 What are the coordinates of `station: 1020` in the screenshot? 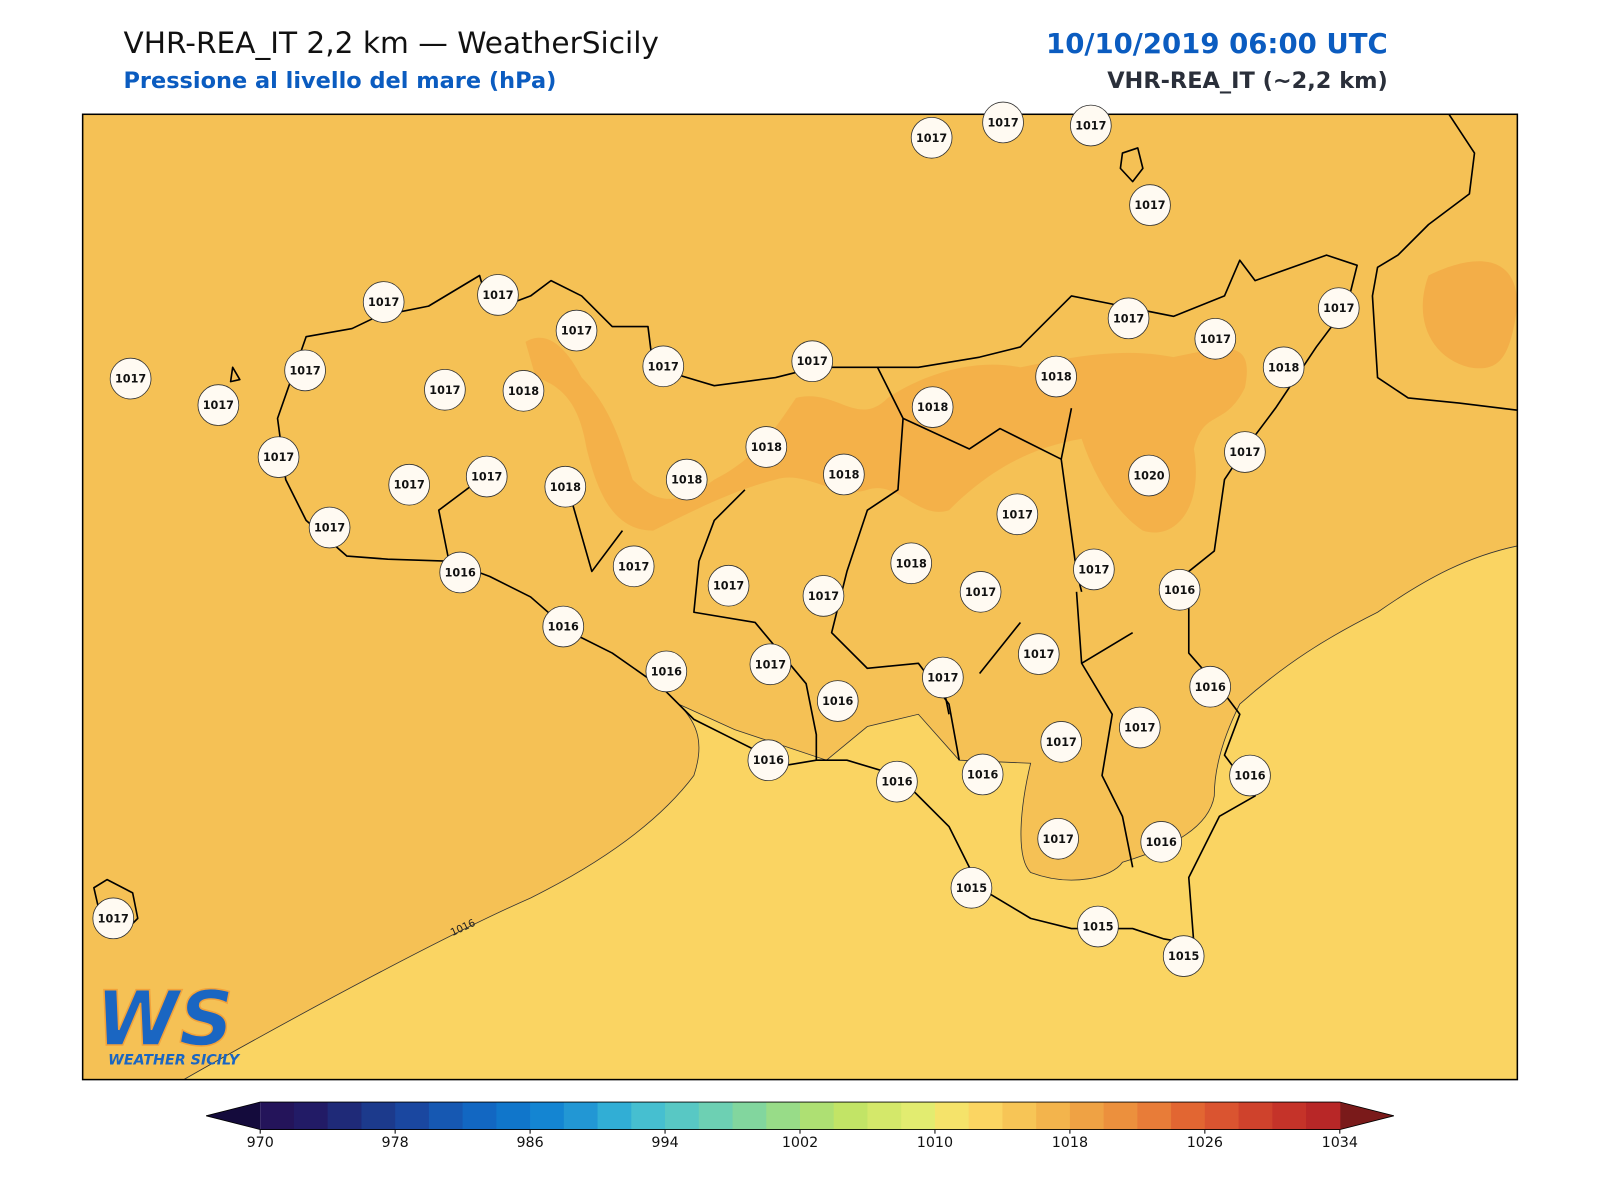 It's located at (1149, 475).